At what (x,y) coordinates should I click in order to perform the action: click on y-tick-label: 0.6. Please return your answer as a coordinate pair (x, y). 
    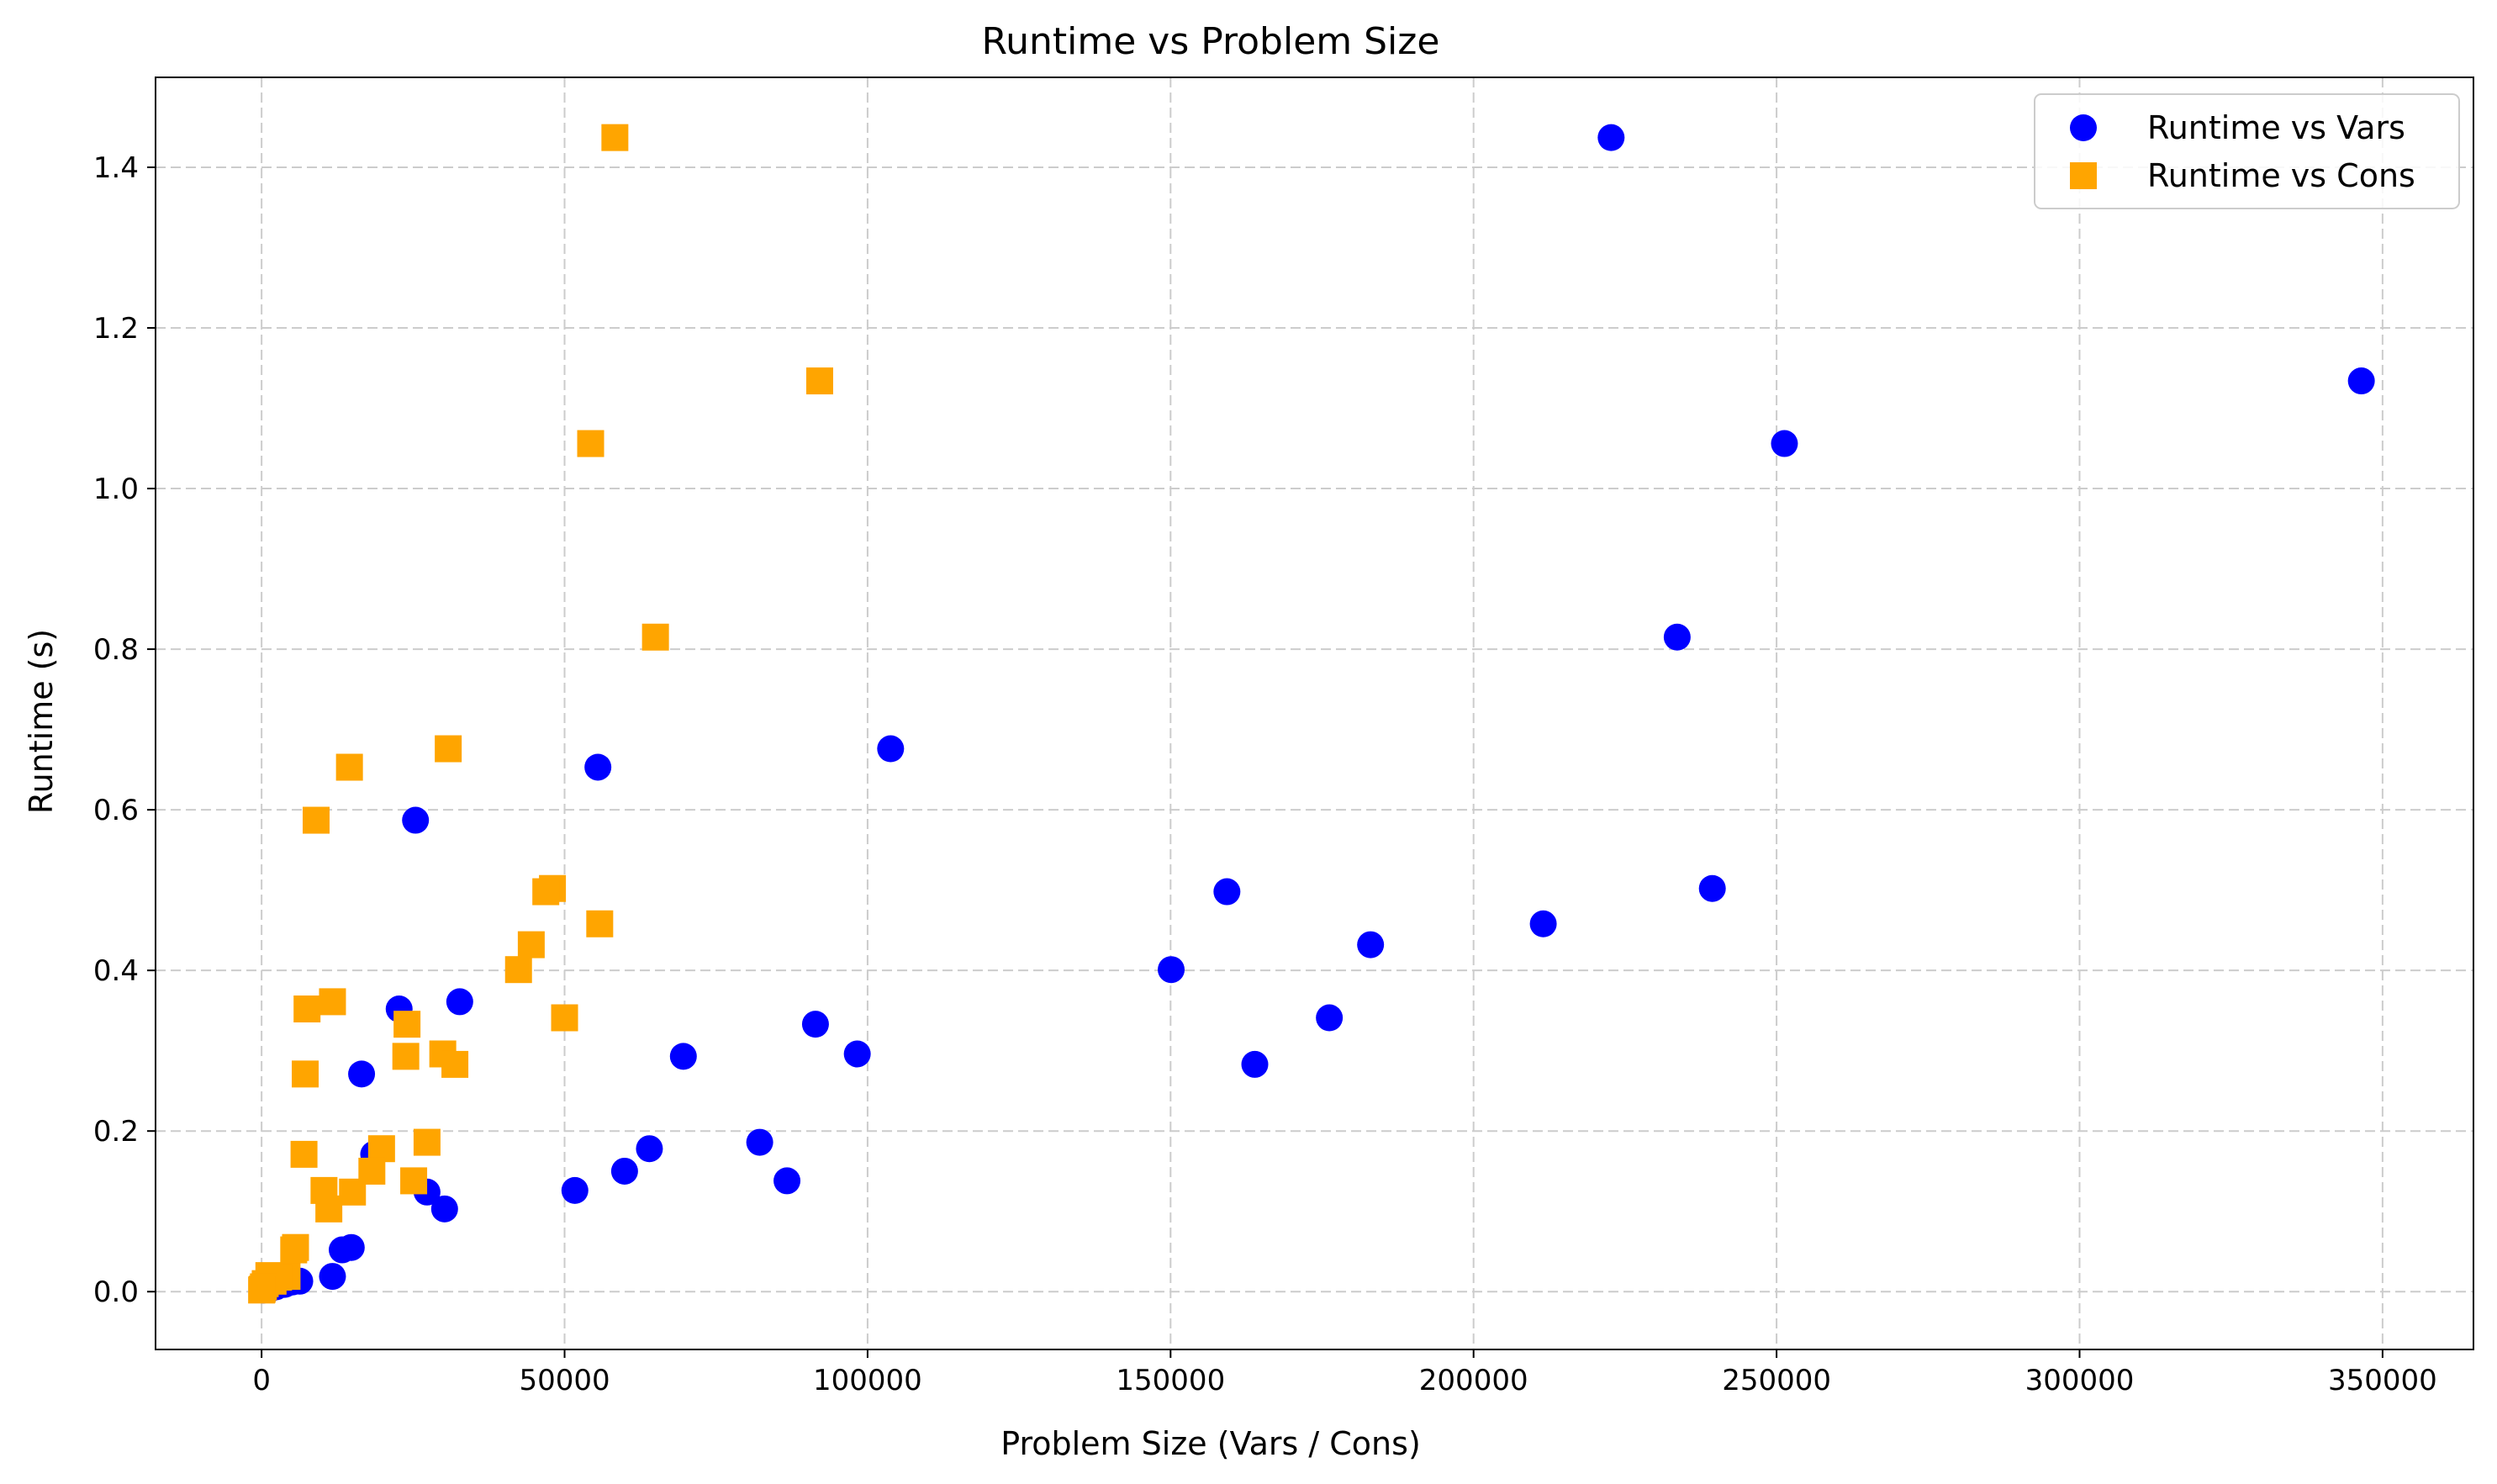
    Looking at the image, I should click on (116, 810).